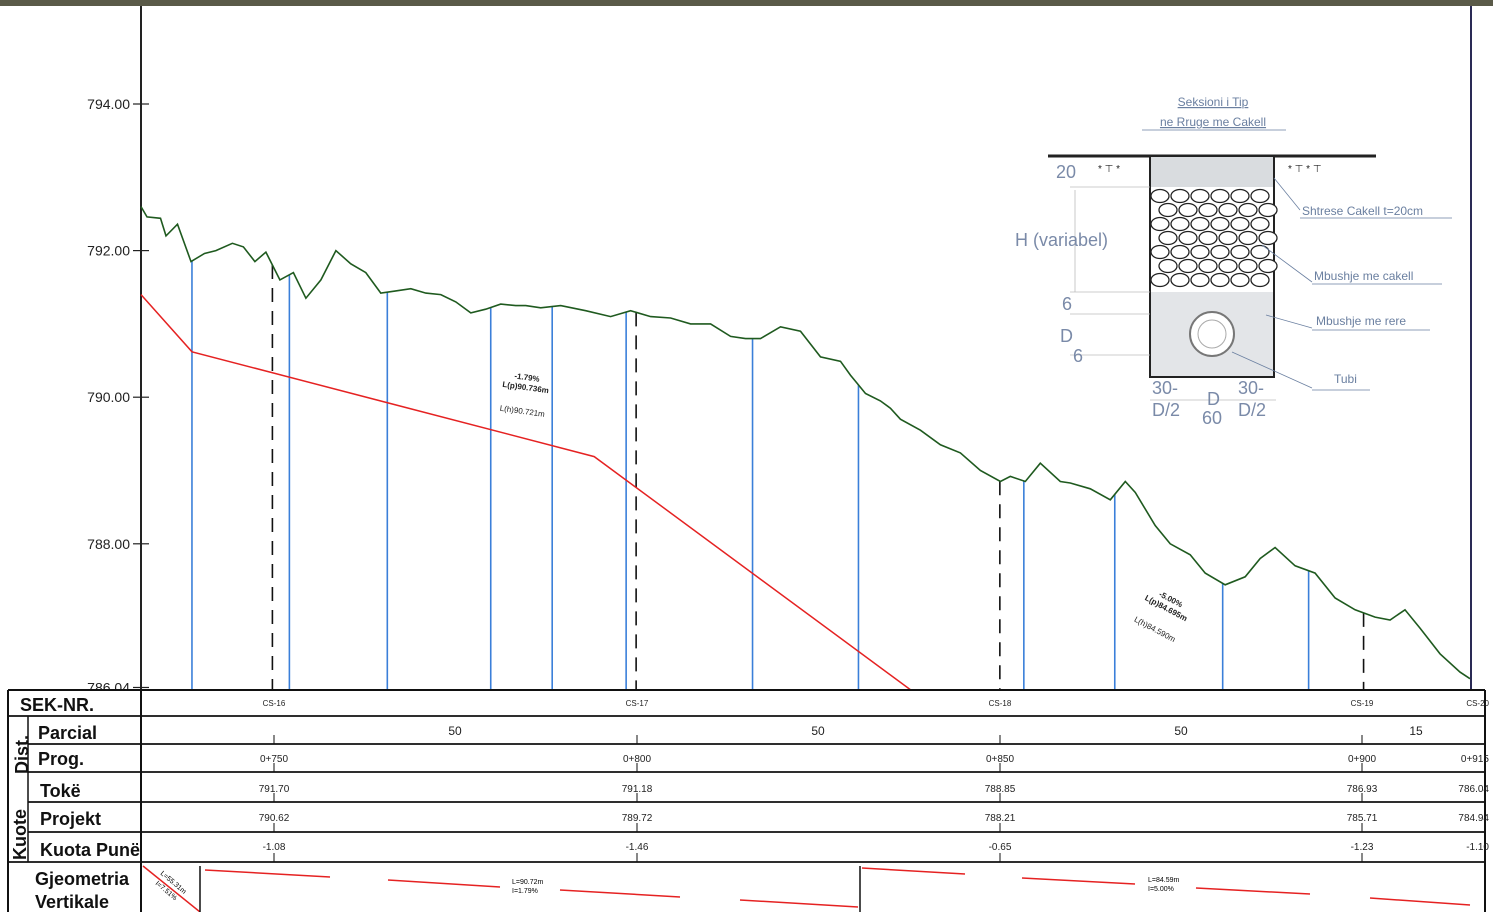 Image resolution: width=1493 pixels, height=917 pixels. Describe the element at coordinates (1362, 789) in the screenshot. I see `cell-toke-3: 786.93` at that location.